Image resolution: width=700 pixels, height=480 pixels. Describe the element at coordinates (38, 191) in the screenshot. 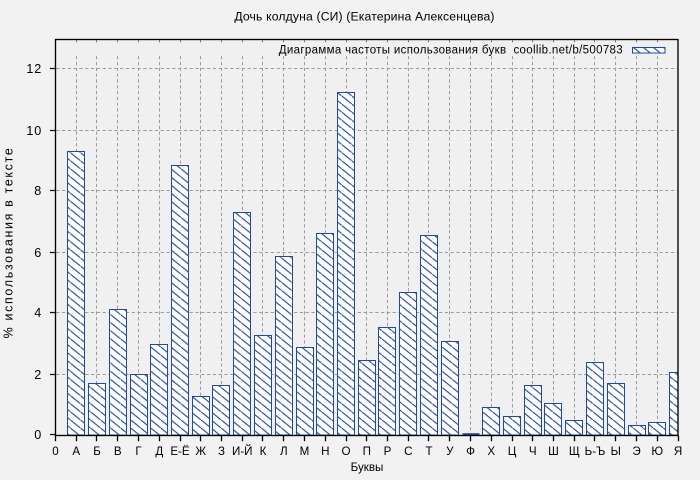

I see `svg-text: 8` at that location.